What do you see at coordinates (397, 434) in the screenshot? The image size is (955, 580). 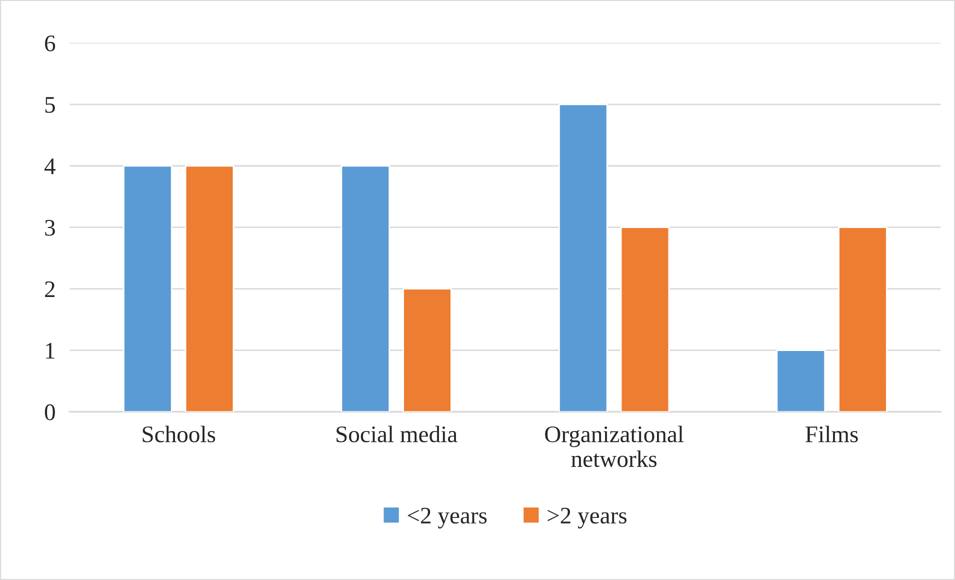 I see `x-tick-label: Social media` at bounding box center [397, 434].